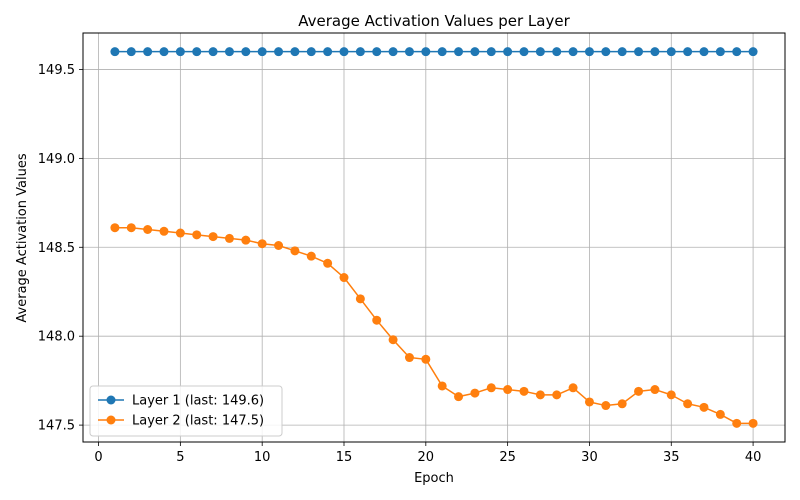  I want to click on x-tick-label: 30, so click(589, 457).